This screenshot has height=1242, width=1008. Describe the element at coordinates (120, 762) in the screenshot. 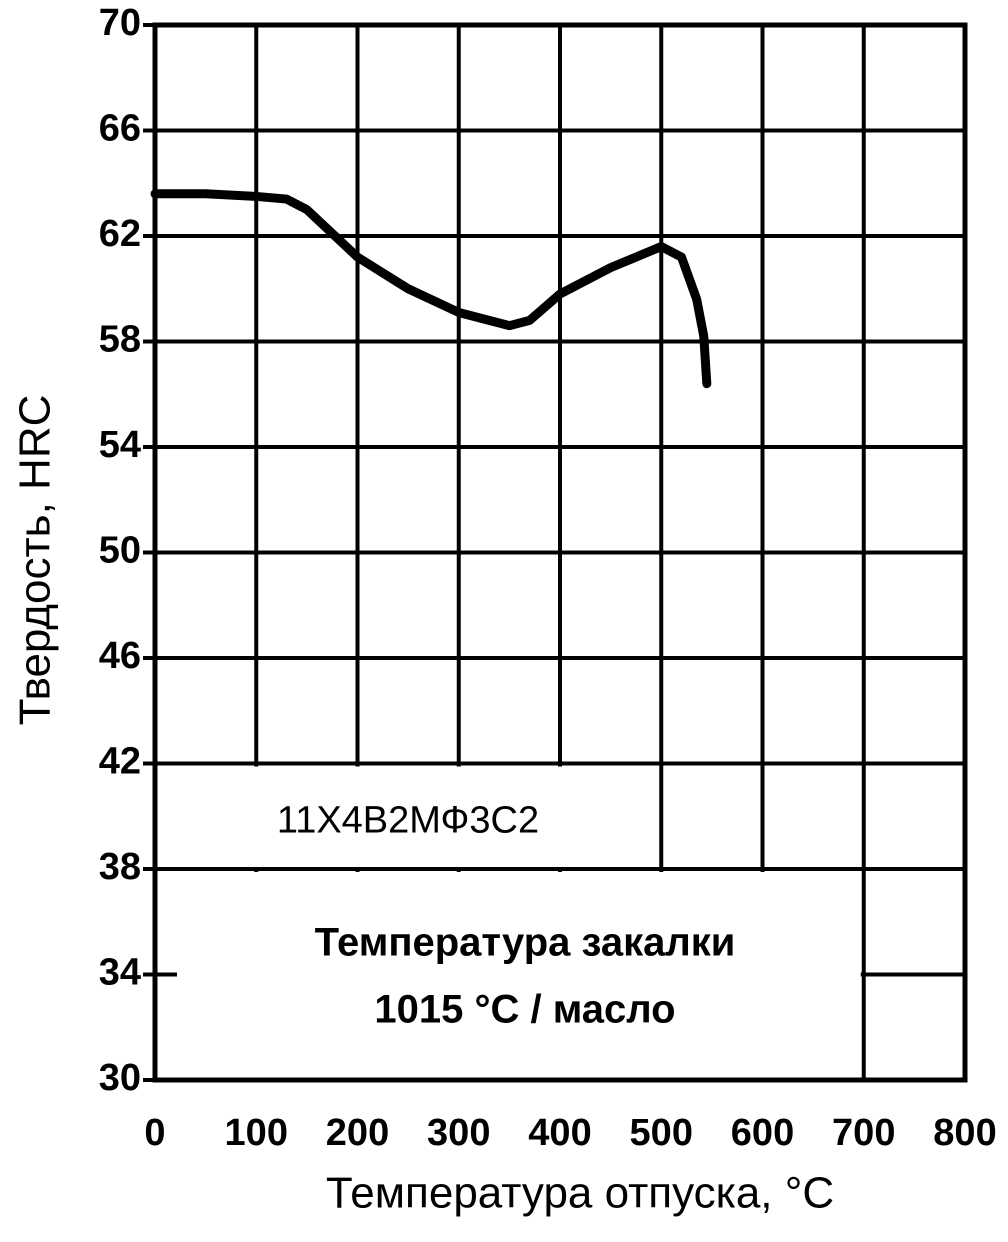

I see `y-tick-label: 42` at that location.